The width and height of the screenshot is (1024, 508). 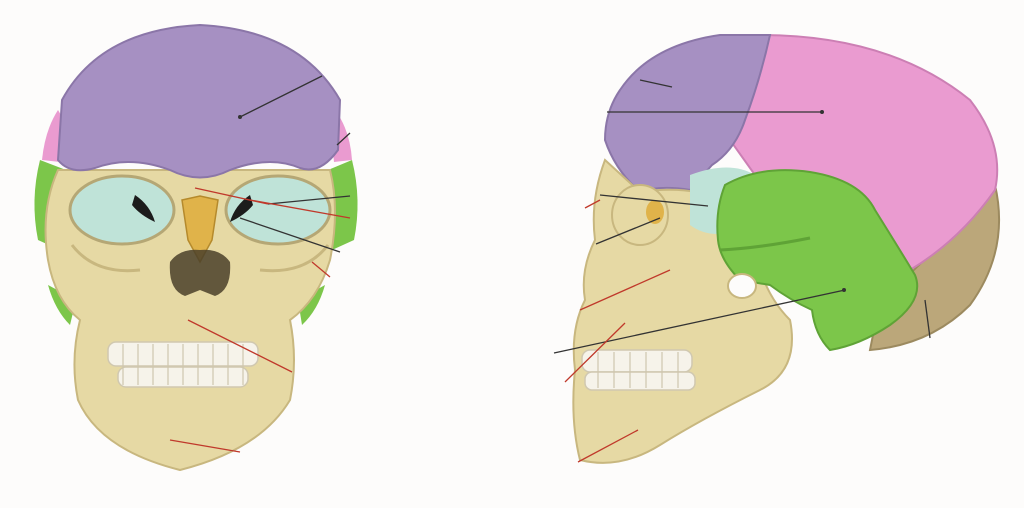 What do you see at coordinates (844, 290) in the screenshot?
I see `leader-temporal-dot` at bounding box center [844, 290].